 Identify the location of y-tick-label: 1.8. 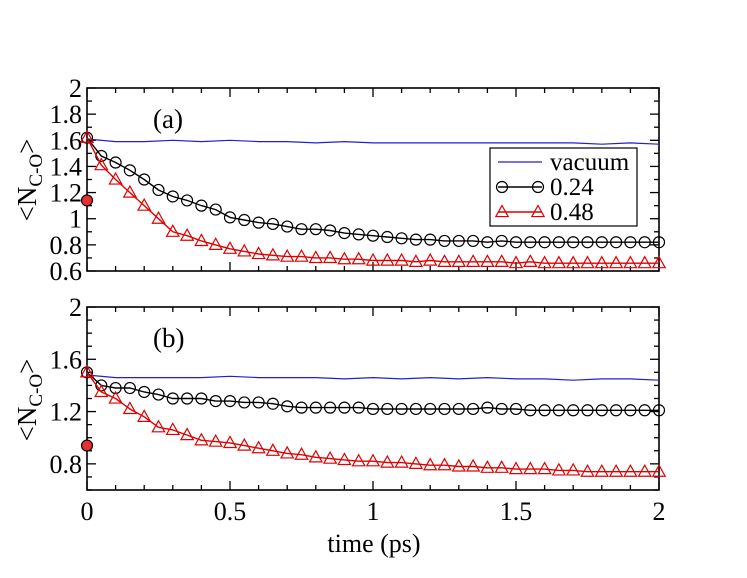
(66, 114).